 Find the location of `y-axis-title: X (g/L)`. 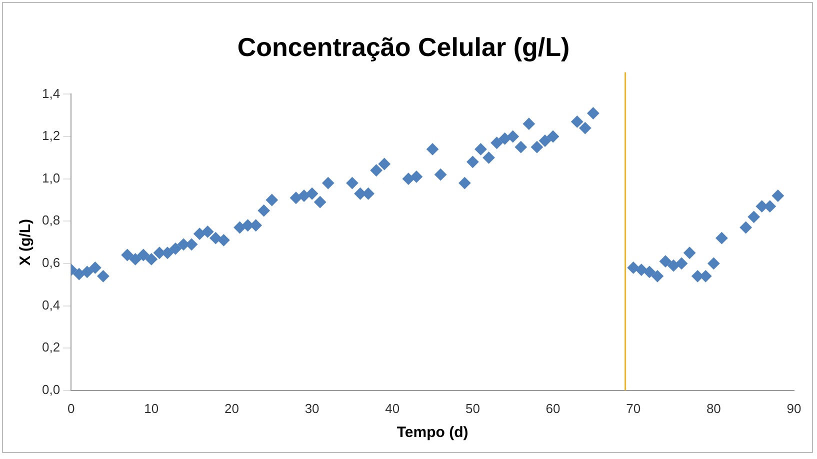

y-axis-title: X (g/L) is located at coordinates (25, 242).